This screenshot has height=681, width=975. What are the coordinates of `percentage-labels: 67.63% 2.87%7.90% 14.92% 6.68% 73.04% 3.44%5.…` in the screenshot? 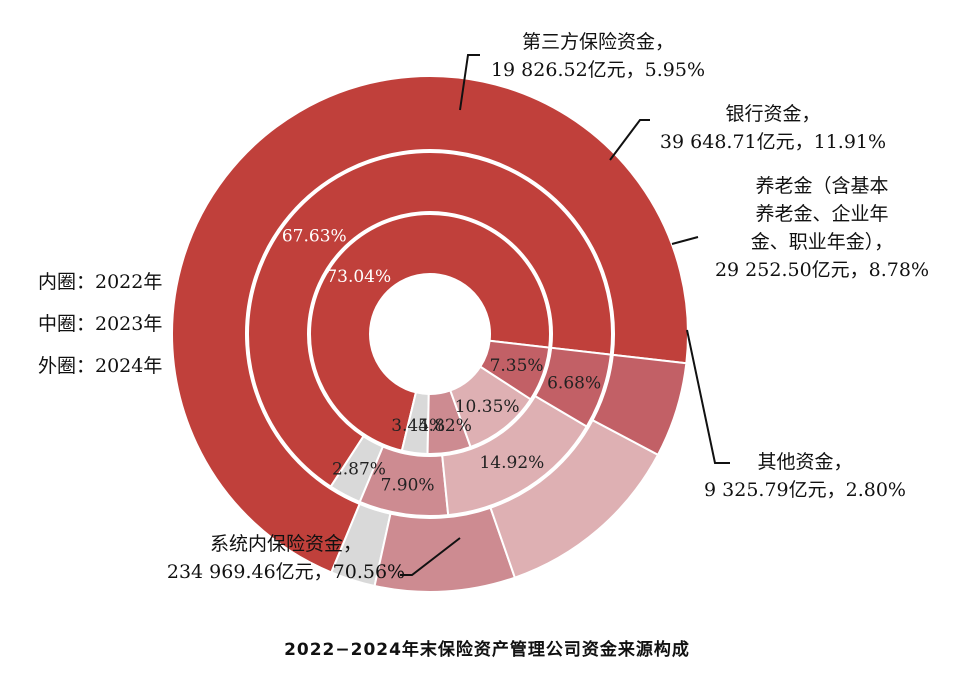 It's located at (441, 360).